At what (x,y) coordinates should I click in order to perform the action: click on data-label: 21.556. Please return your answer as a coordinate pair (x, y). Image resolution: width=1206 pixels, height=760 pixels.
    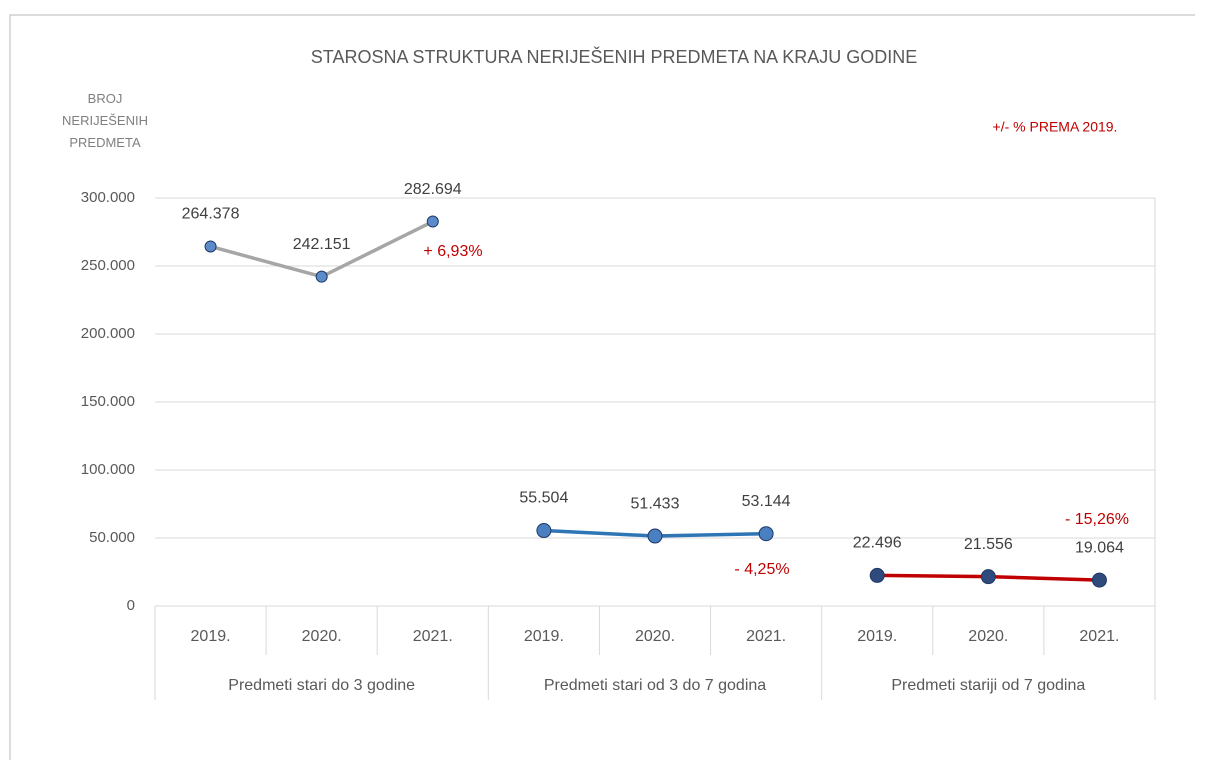
    Looking at the image, I should click on (988, 544).